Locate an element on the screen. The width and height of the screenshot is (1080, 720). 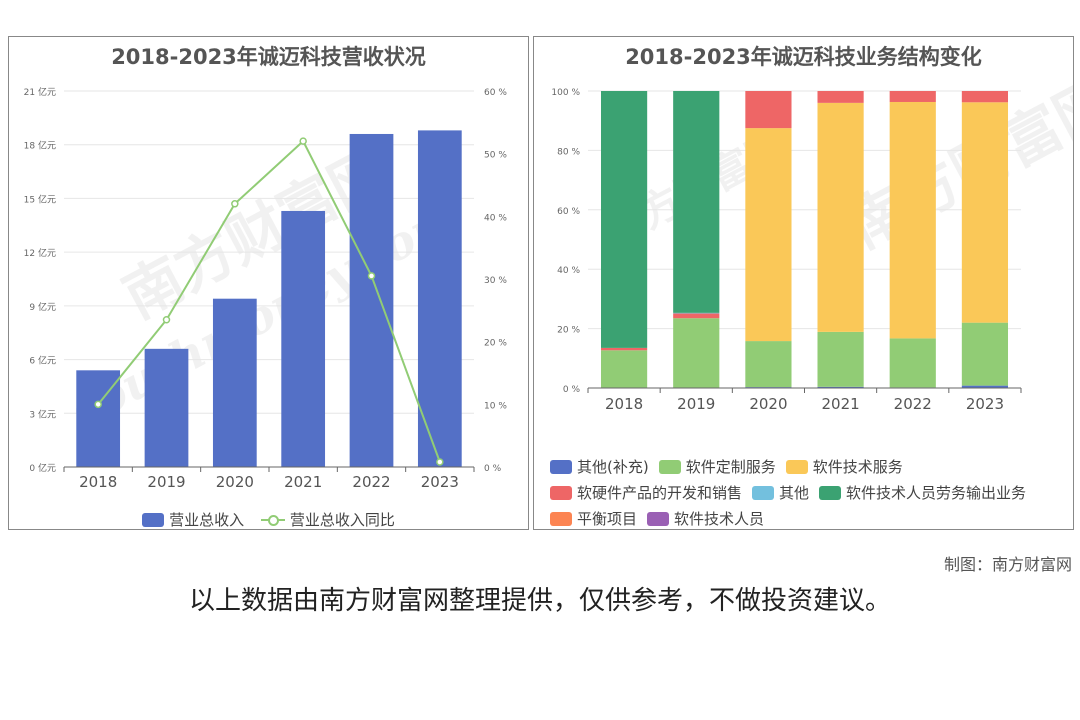
legend-label: 软件技术服务 is located at coordinates (857, 467).